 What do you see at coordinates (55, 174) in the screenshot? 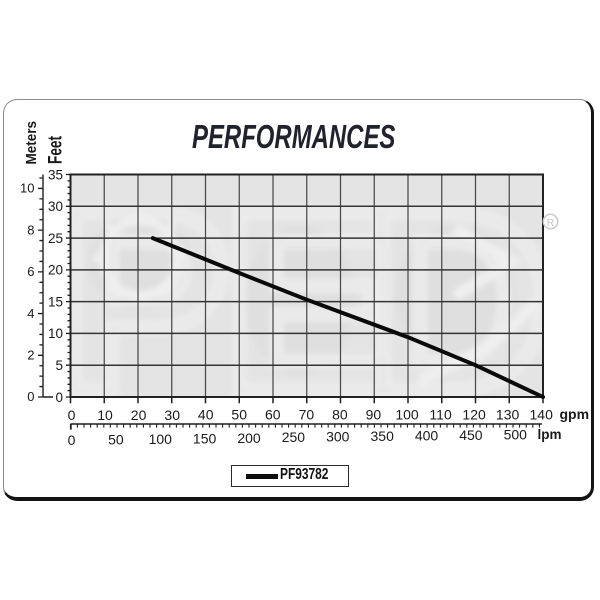
I see `svg-text: 35` at bounding box center [55, 174].